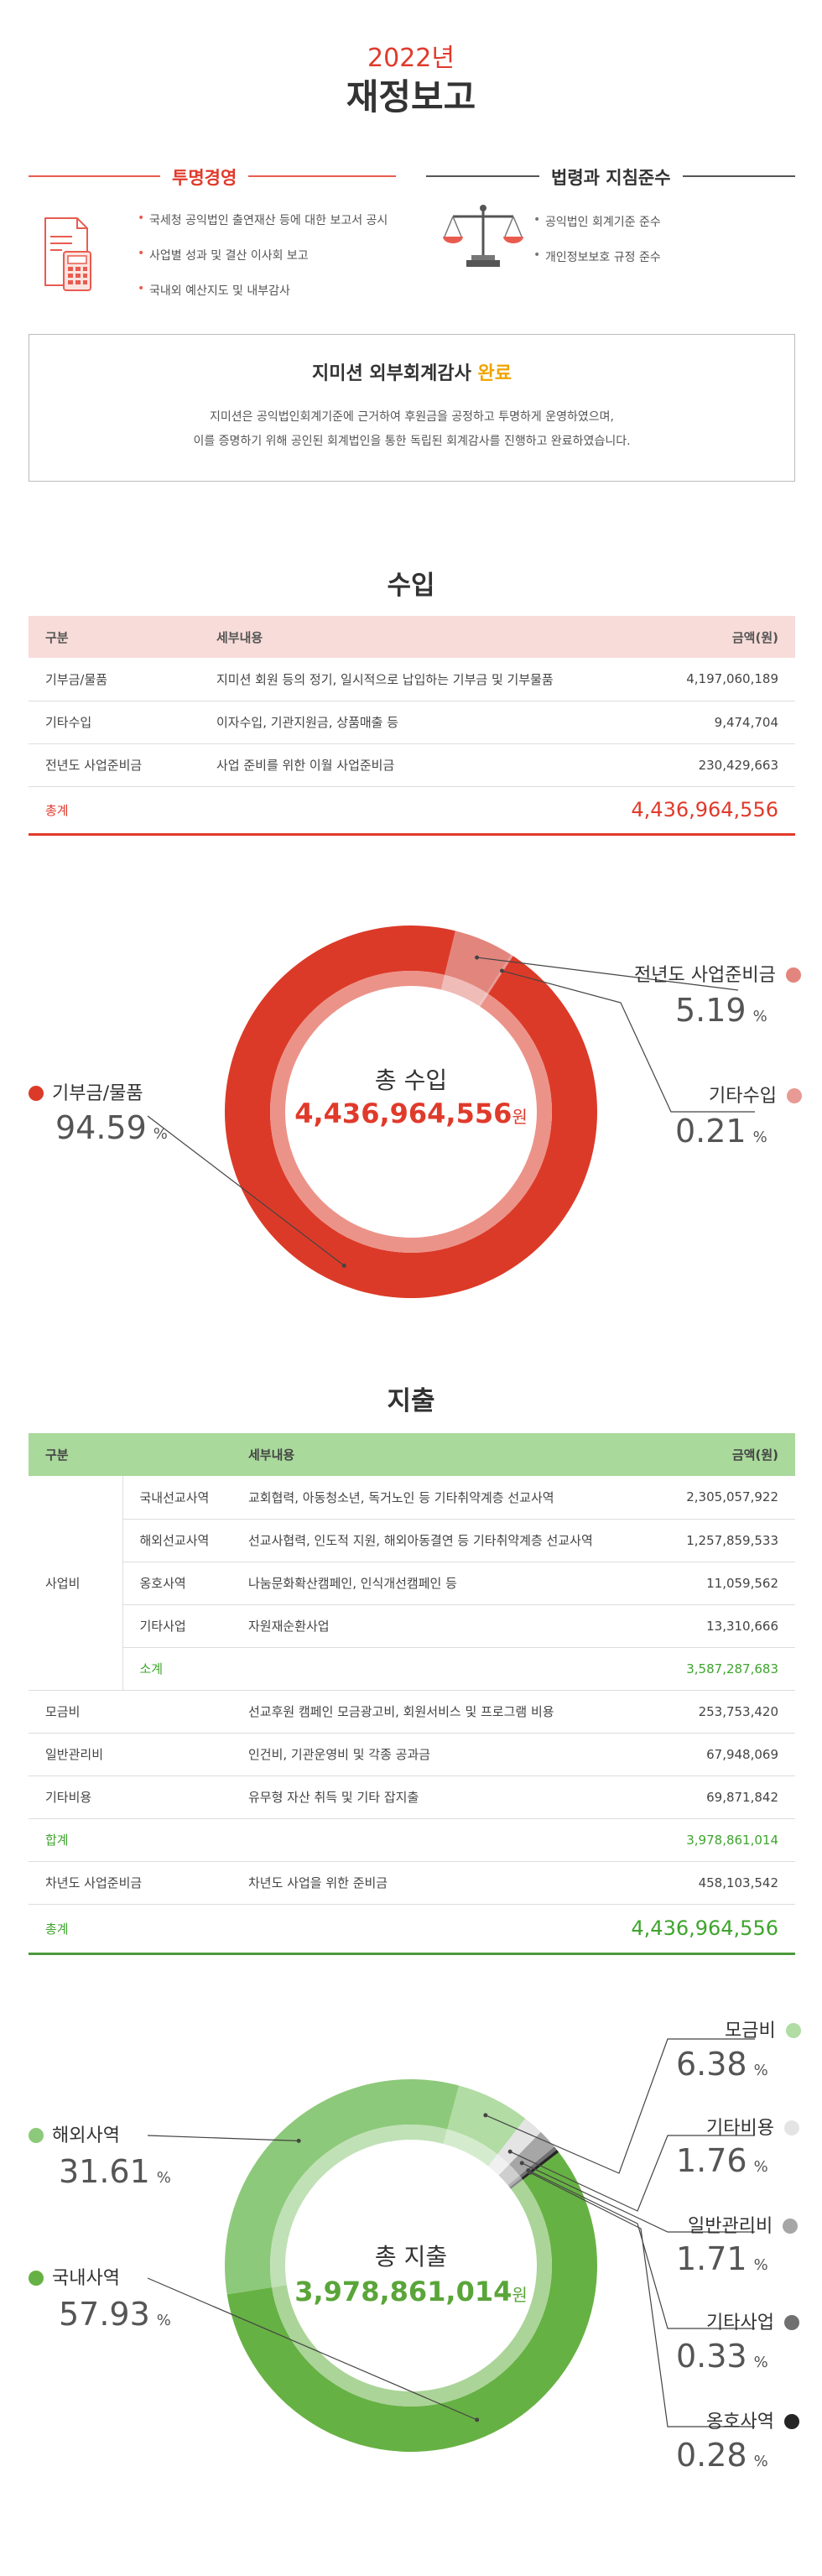 This screenshot has width=822, height=2576. Describe the element at coordinates (115, 2171) in the screenshot. I see `value-overseas: 31.61%` at that location.